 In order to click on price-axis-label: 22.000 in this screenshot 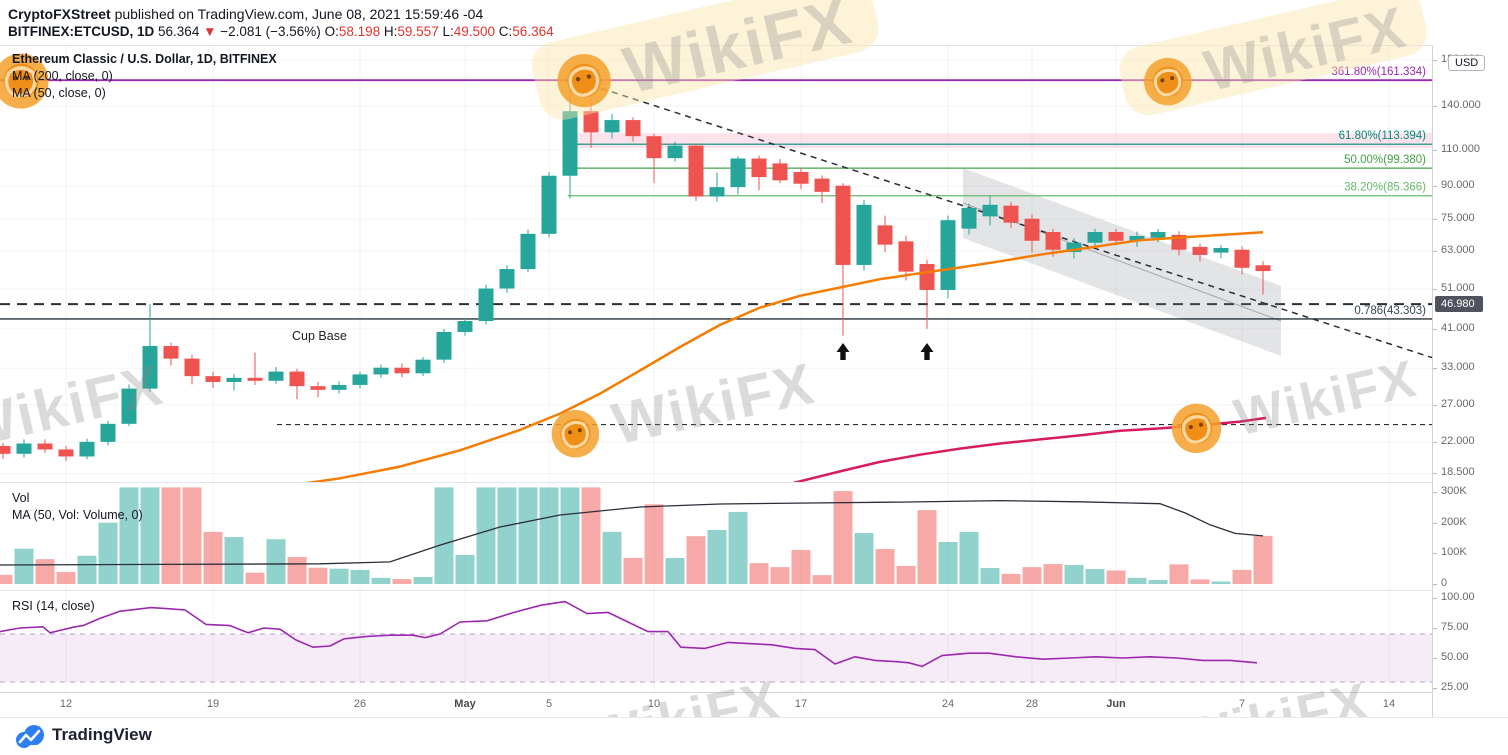, I will do `click(1458, 440)`.